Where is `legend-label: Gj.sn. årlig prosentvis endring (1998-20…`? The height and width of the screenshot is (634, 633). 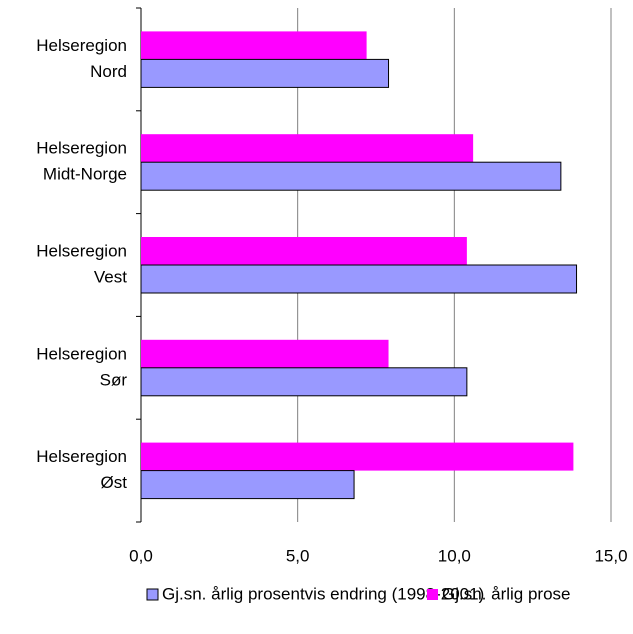 legend-label: Gj.sn. årlig prosentvis endring (1998-20… is located at coordinates (323, 593).